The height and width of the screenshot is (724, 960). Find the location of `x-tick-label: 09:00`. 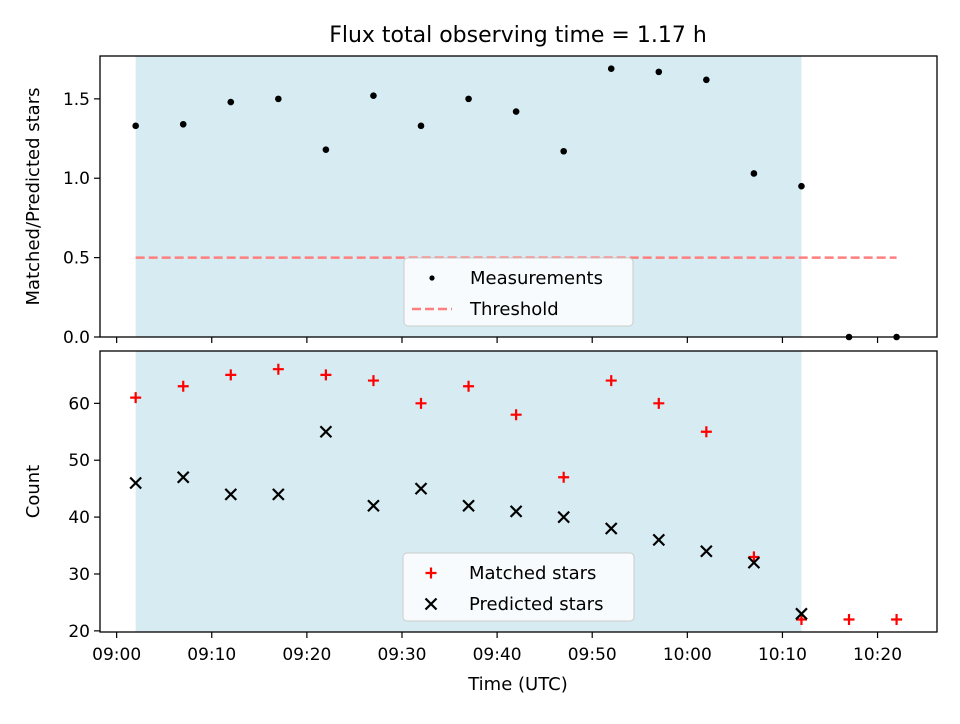

x-tick-label: 09:00 is located at coordinates (116, 655).